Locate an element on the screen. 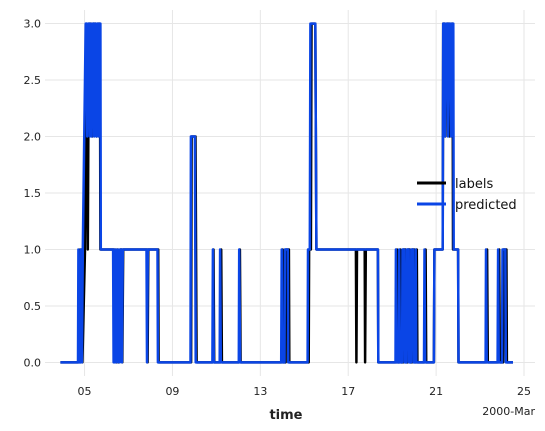 The image size is (545, 431). y-tick-label: 1.0 is located at coordinates (33, 249).